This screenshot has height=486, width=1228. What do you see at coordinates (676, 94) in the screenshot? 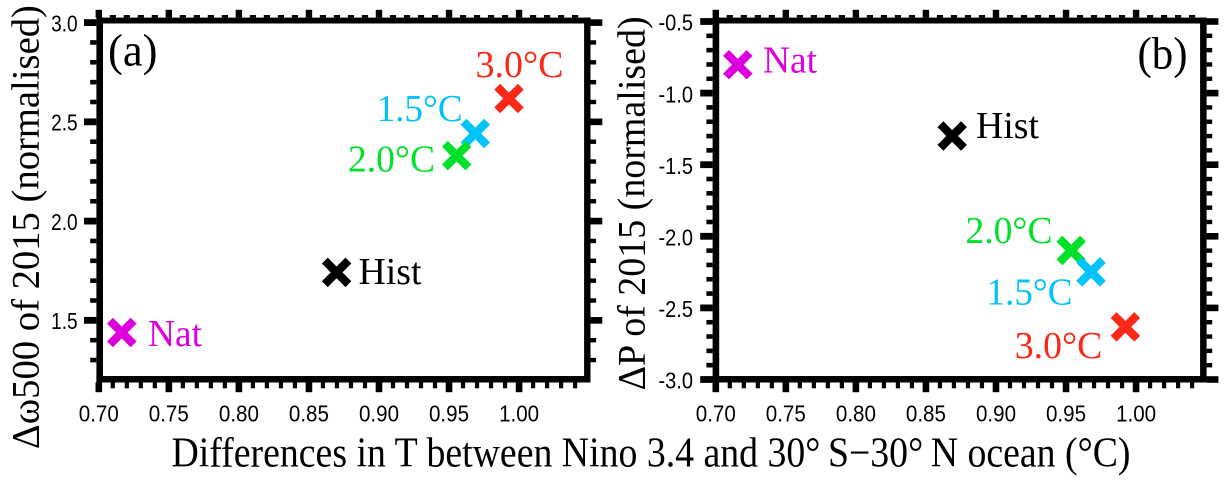
I see `svg-text: -1.0` at bounding box center [676, 94].